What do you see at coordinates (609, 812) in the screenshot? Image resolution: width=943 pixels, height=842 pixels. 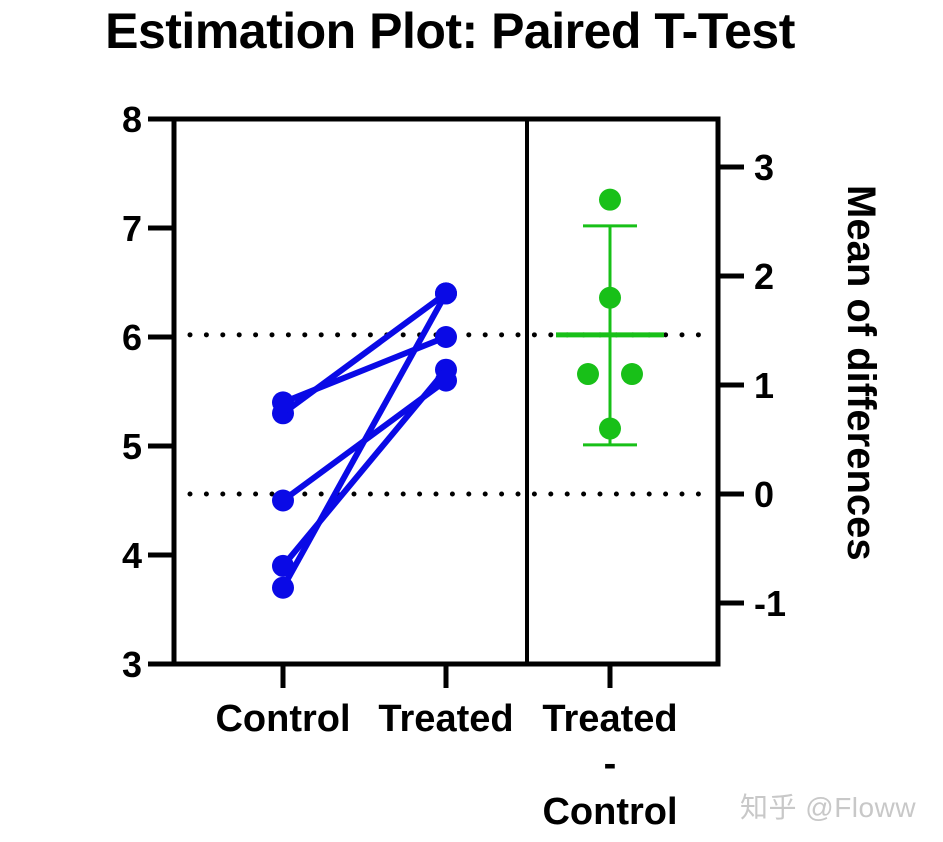 I see `category-label-difference: Control` at bounding box center [609, 812].